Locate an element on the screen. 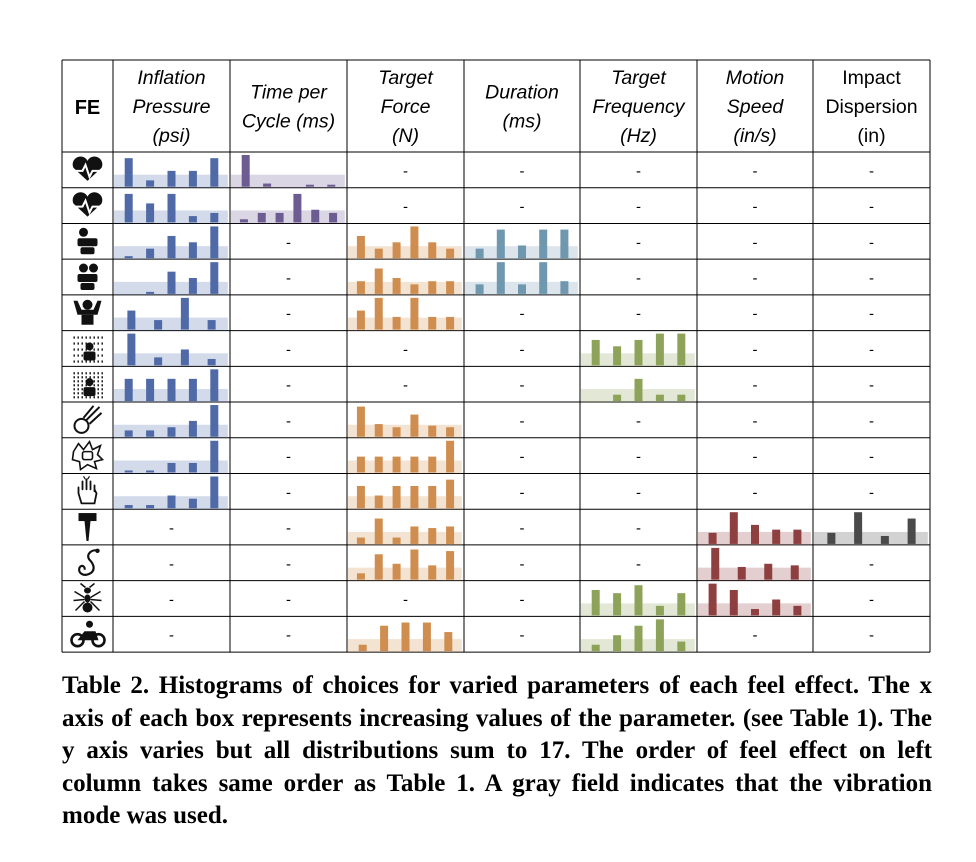  column-header-line: Speed is located at coordinates (756, 107).